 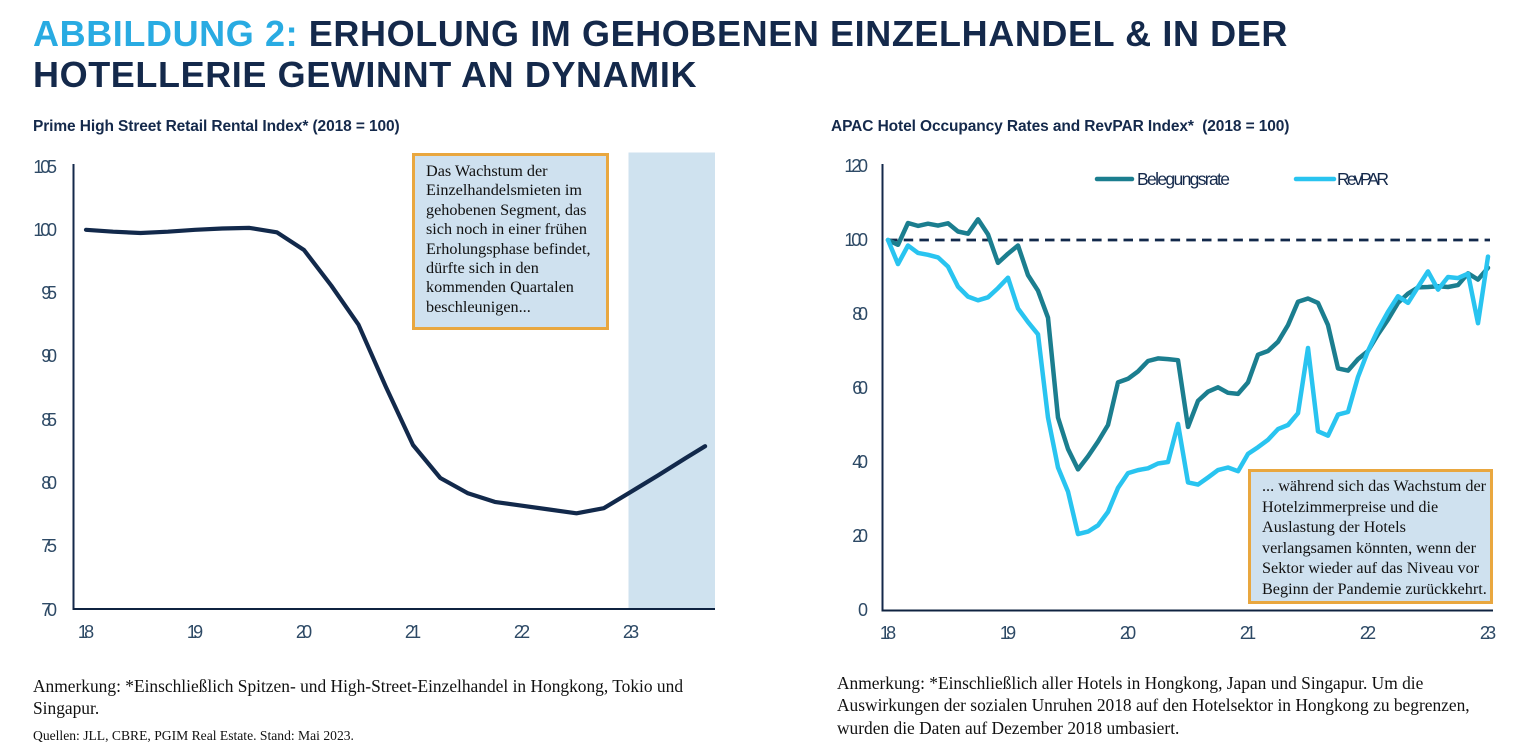 I want to click on svg-text: 105, so click(x=45, y=167).